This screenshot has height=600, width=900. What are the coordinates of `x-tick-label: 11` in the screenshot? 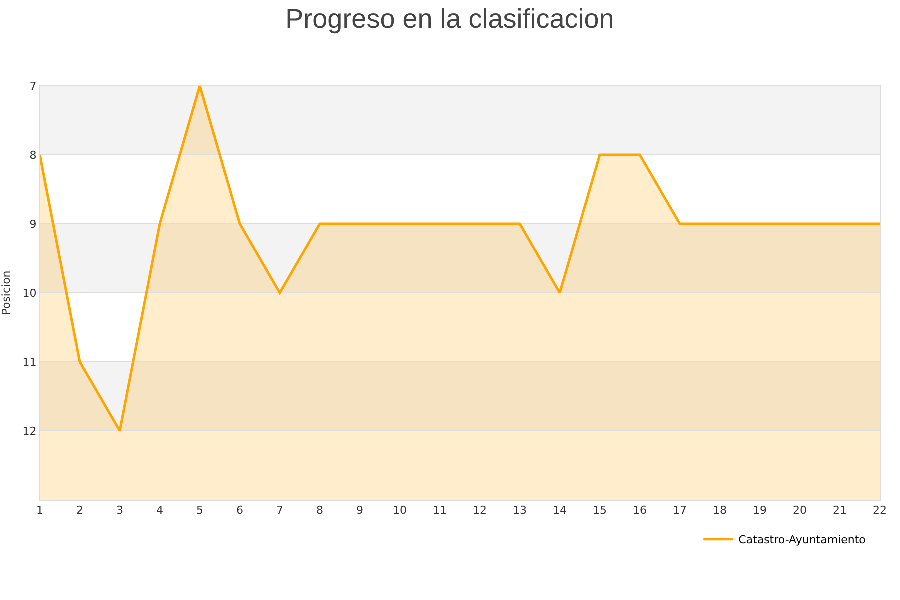 It's located at (440, 511).